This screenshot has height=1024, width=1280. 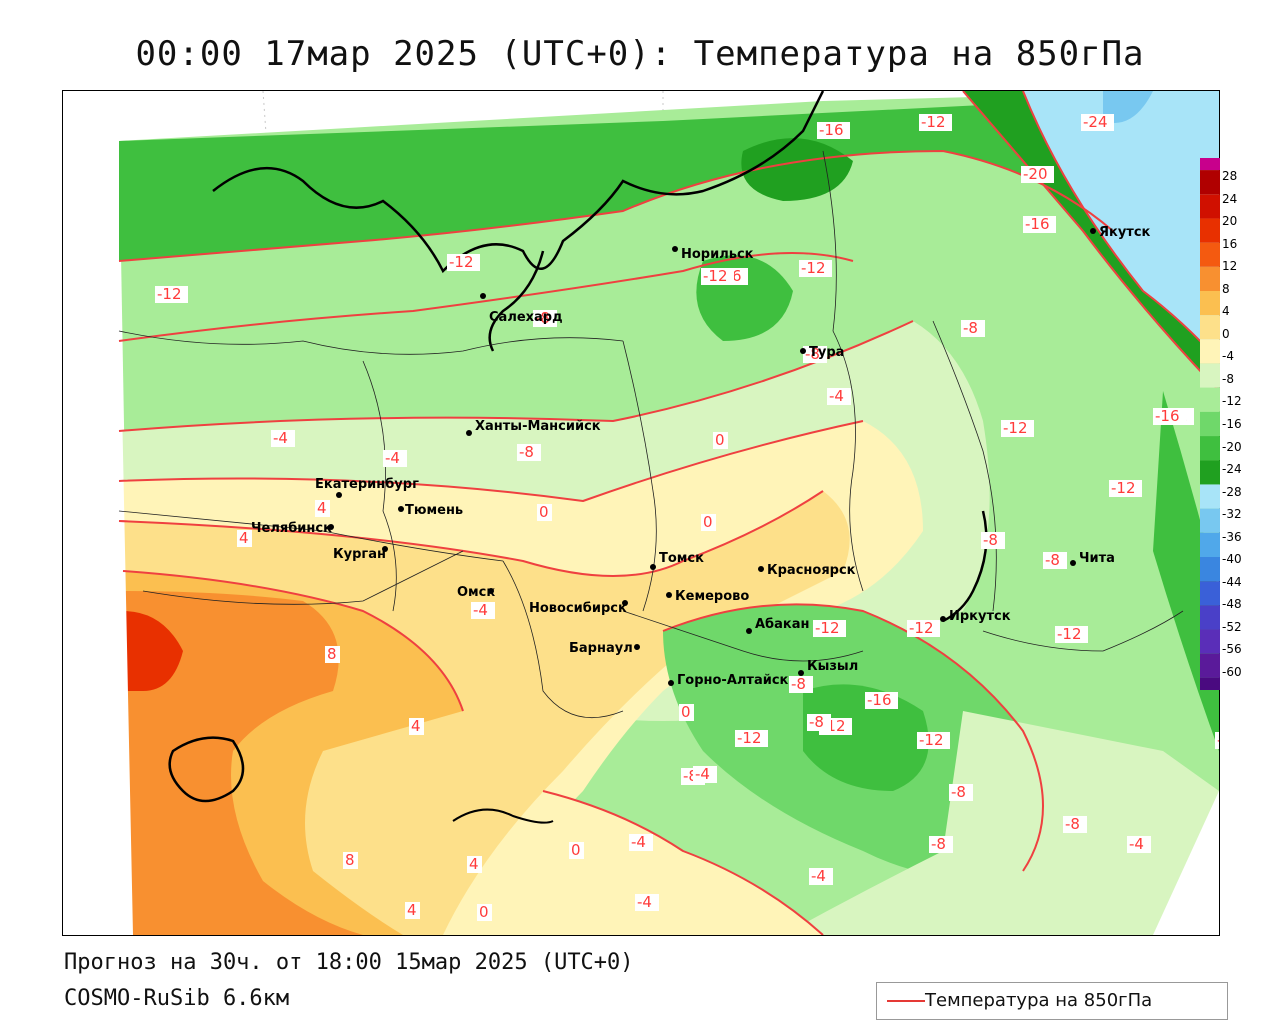 What do you see at coordinates (712, 596) in the screenshot?
I see `city-label: Кемерово` at bounding box center [712, 596].